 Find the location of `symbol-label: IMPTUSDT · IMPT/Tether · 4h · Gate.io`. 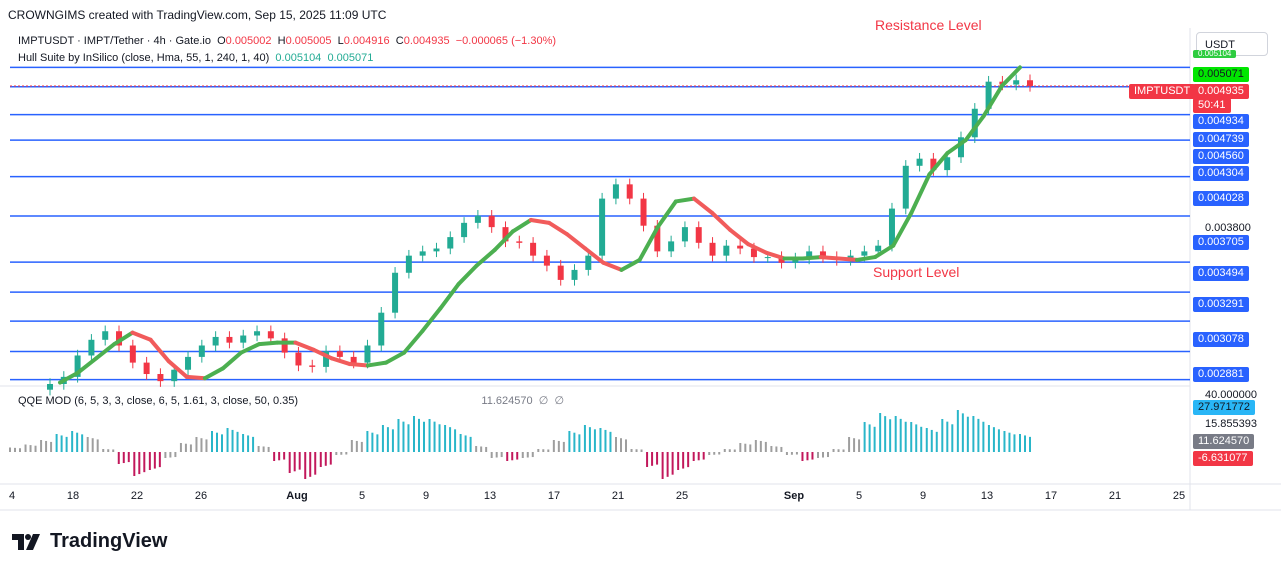

symbol-label: IMPTUSDT · IMPT/Tether · 4h · Gate.io is located at coordinates (114, 41).